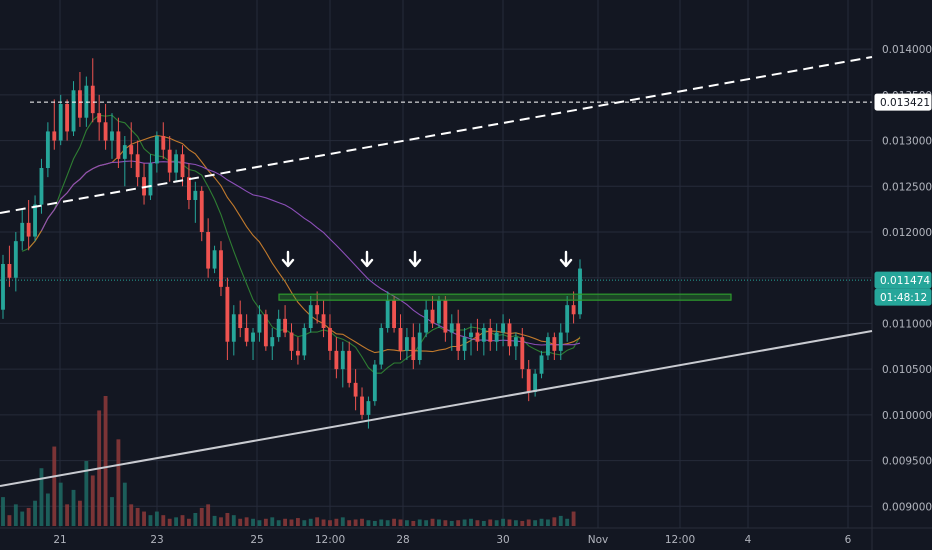 This screenshot has height=550, width=932. What do you see at coordinates (427, 259) in the screenshot?
I see `arrow-markers` at bounding box center [427, 259].